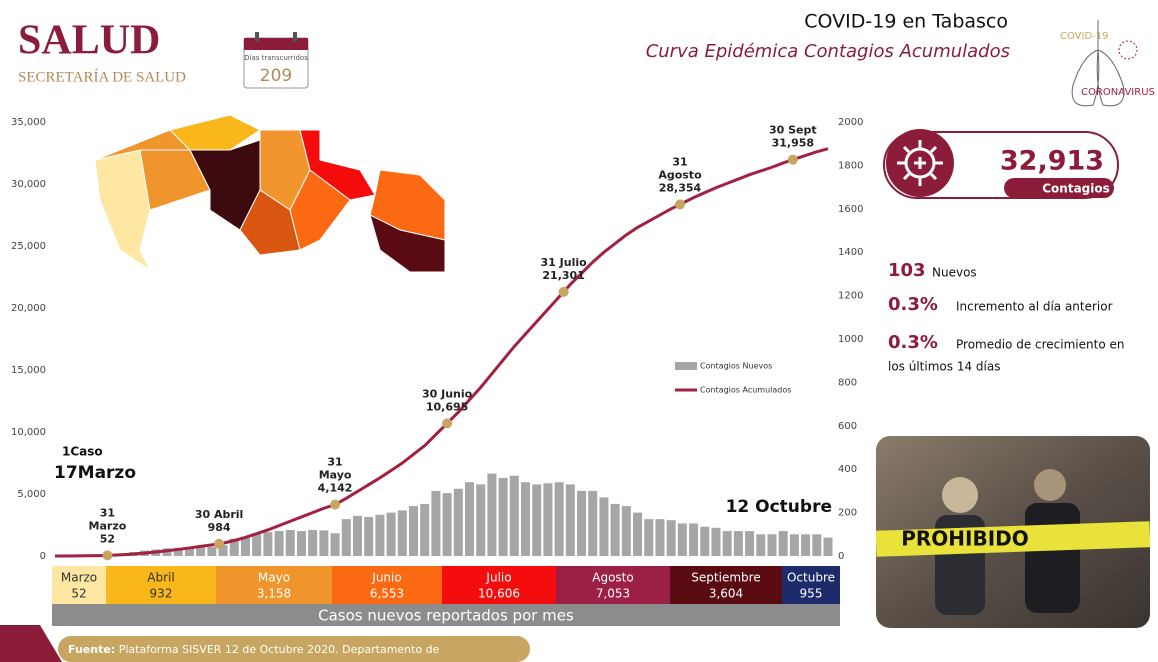 Image resolution: width=1158 pixels, height=662 pixels. Describe the element at coordinates (811, 594) in the screenshot. I see `month-count: 955` at that location.